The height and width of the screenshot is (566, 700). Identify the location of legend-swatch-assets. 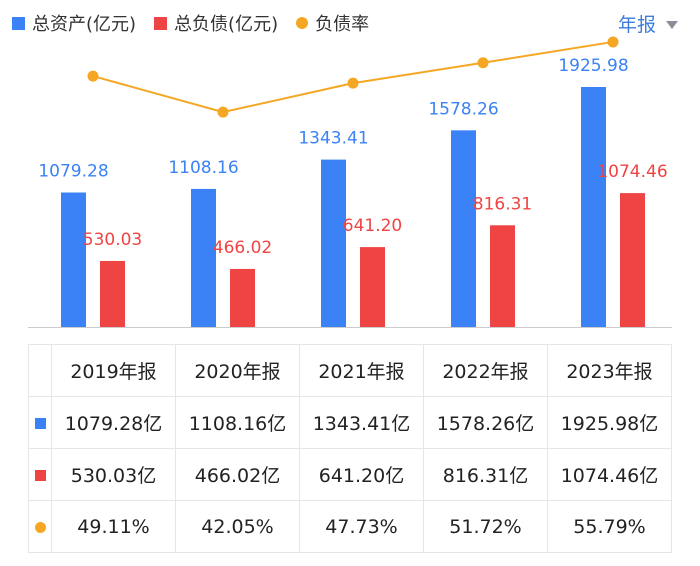
(18, 23).